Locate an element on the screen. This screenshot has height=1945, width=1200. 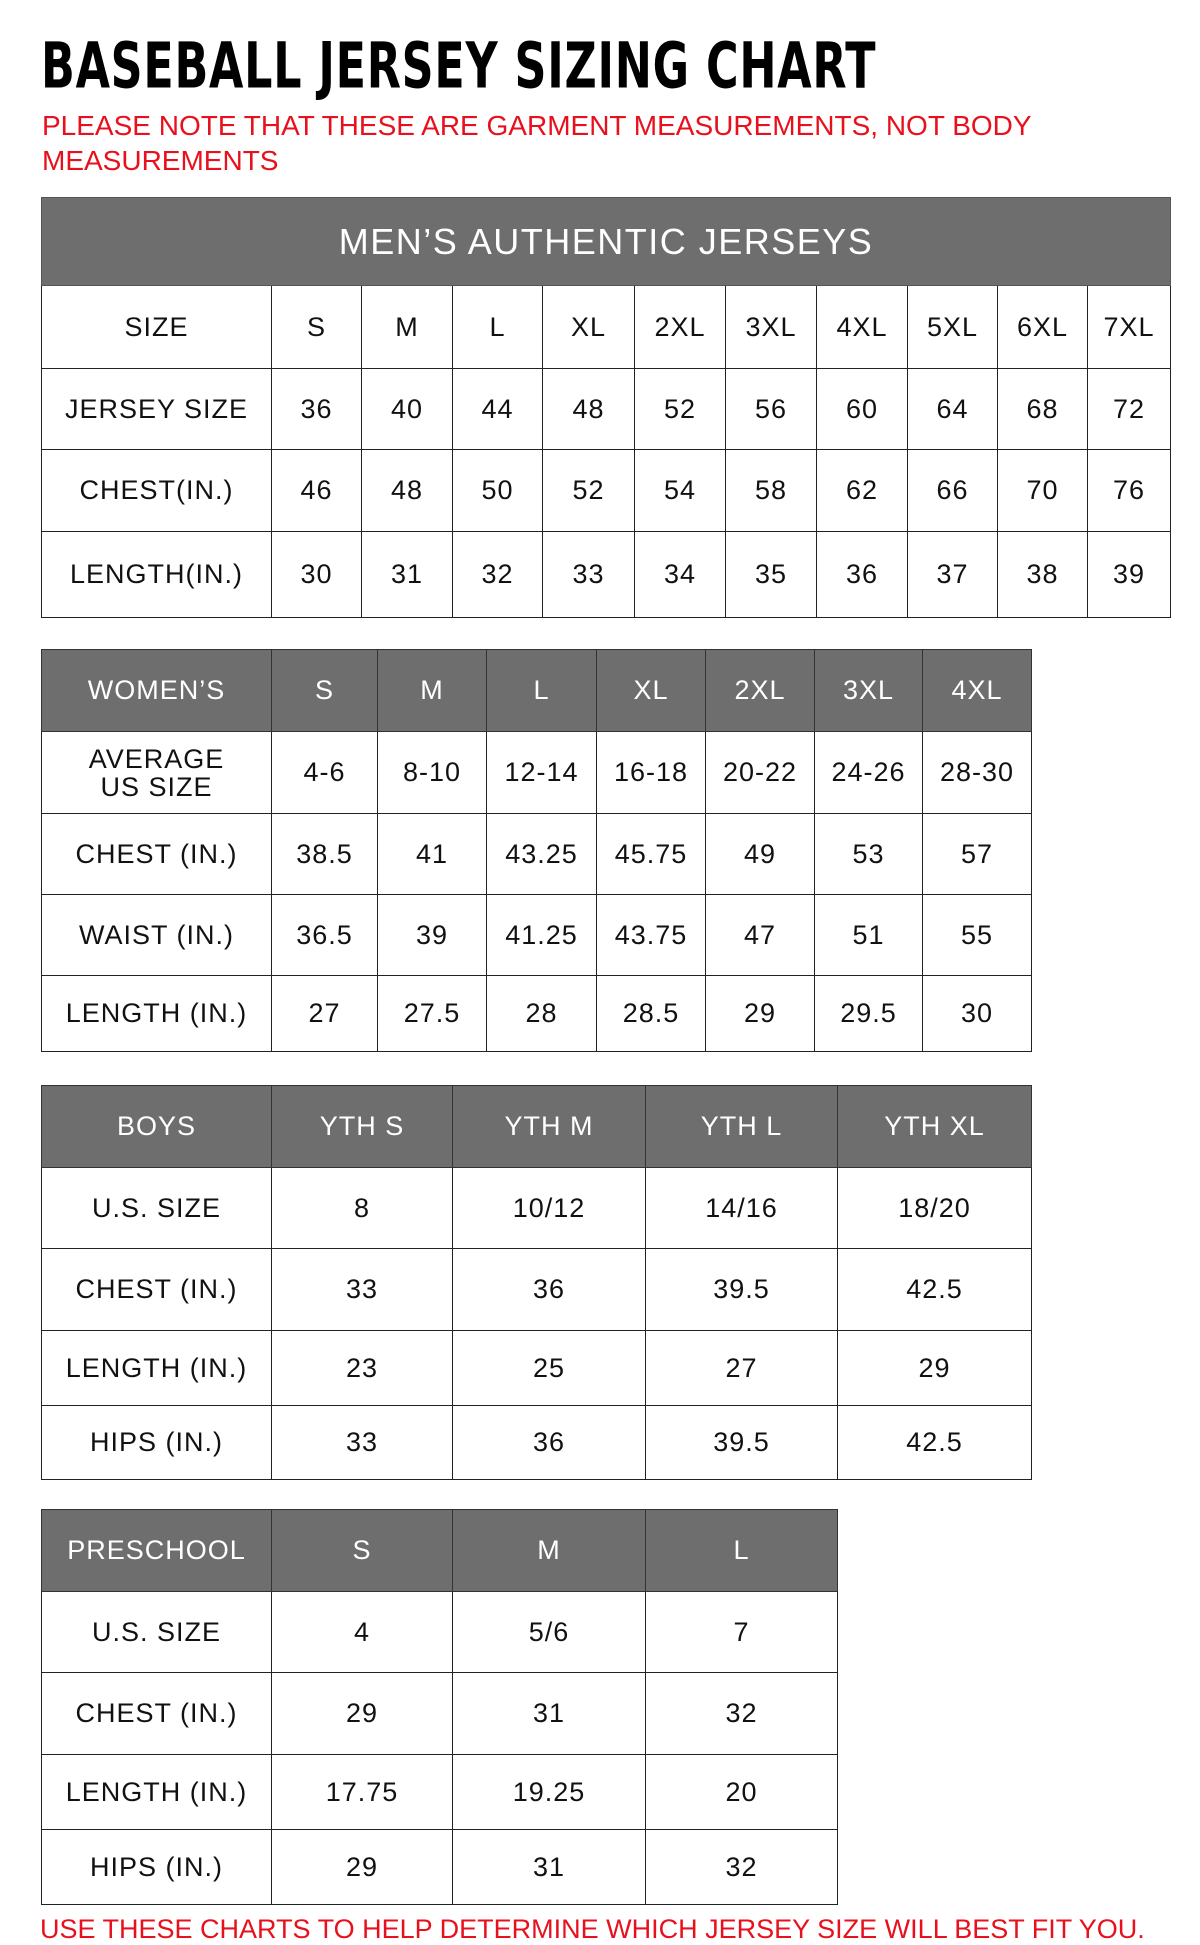
table-cell: 35 is located at coordinates (771, 574).